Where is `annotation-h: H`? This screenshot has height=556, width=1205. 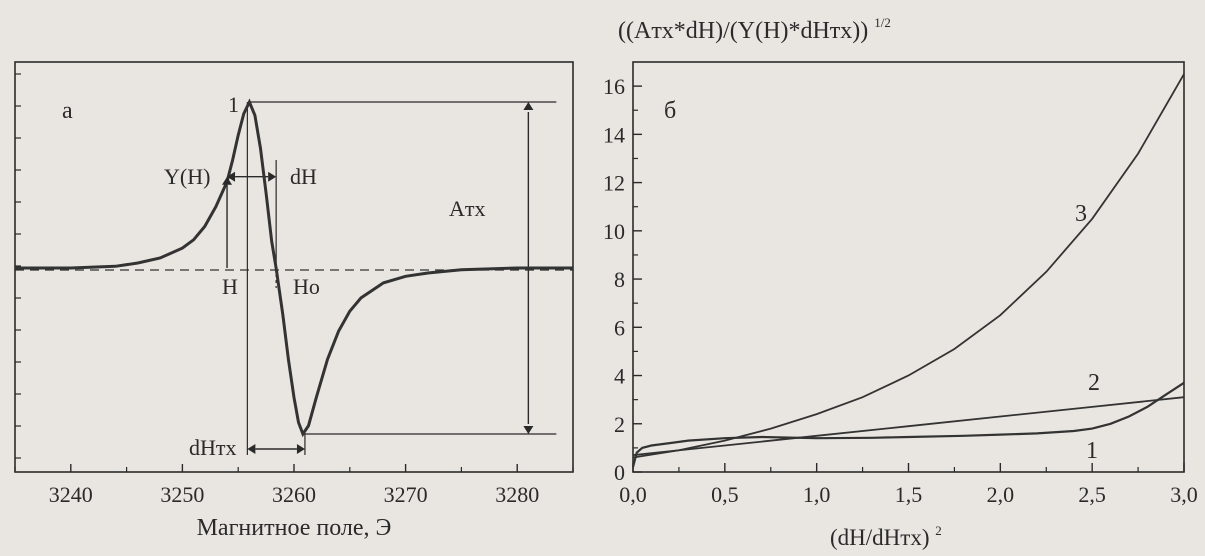
annotation-h: H is located at coordinates (230, 286).